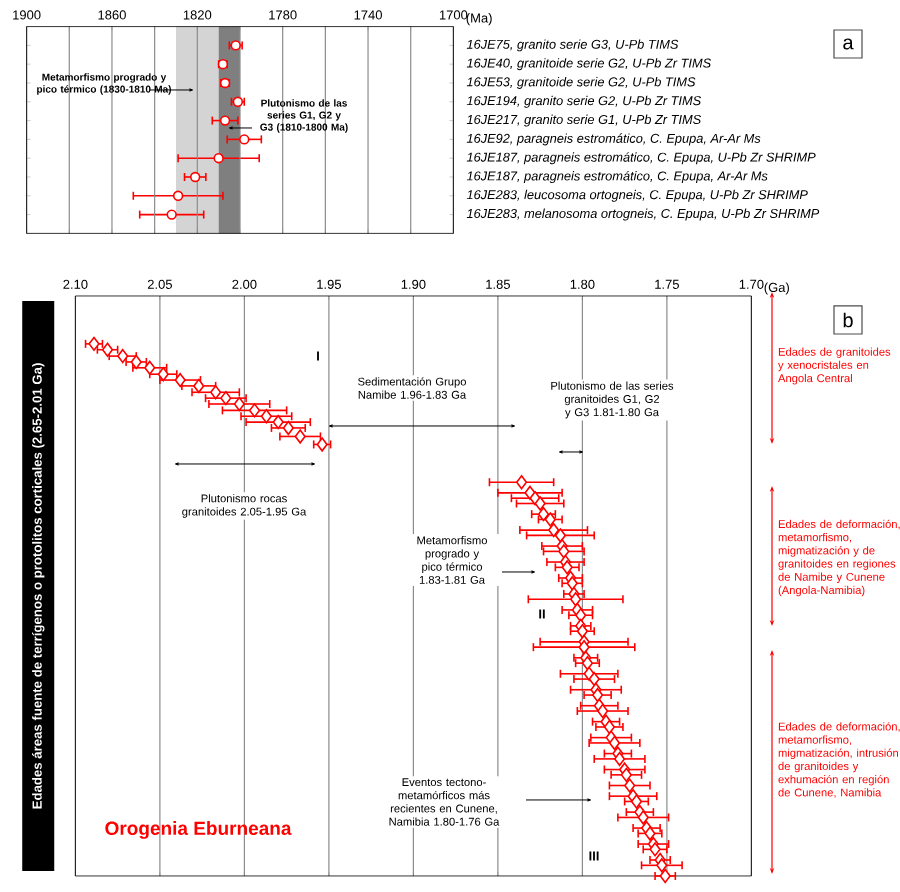 Image resolution: width=900 pixels, height=892 pixels. I want to click on text: b, so click(848, 320).